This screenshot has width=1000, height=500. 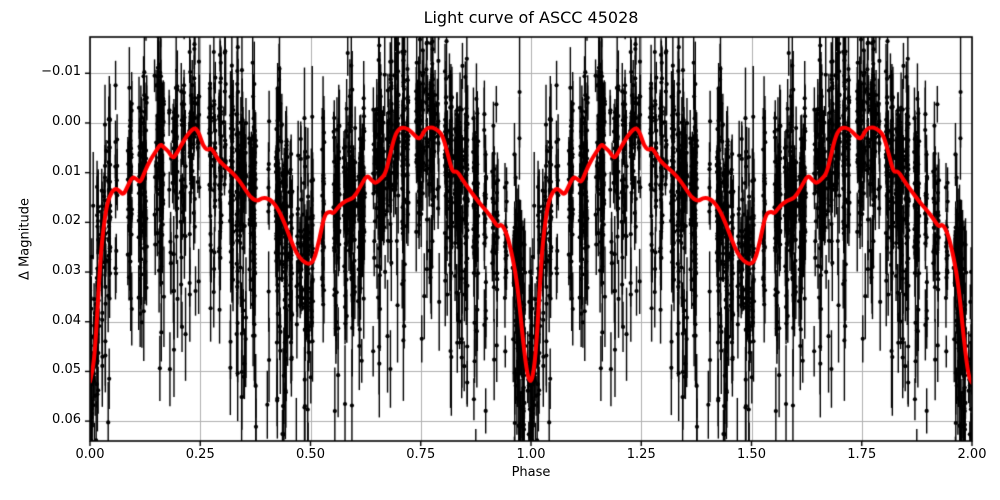 I want to click on x-tick-label: 0.75, so click(x=421, y=454).